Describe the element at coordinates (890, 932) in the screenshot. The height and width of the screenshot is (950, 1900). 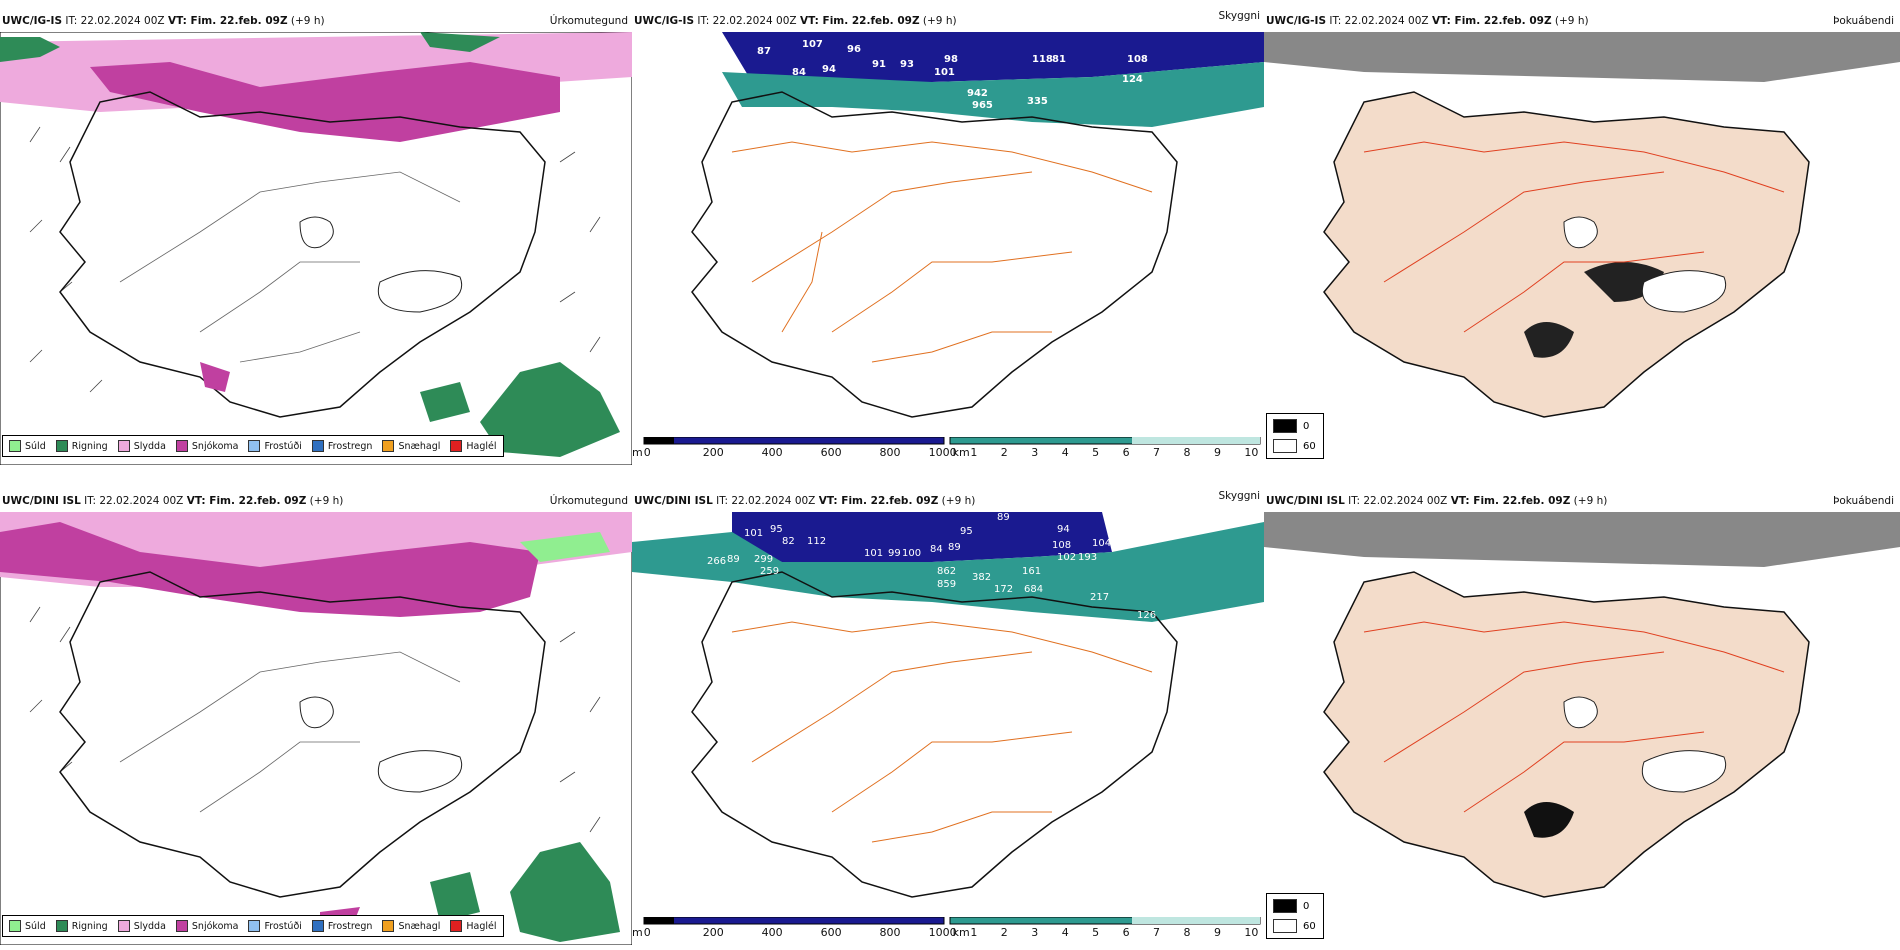
I see `cbar-tick: 800` at that location.